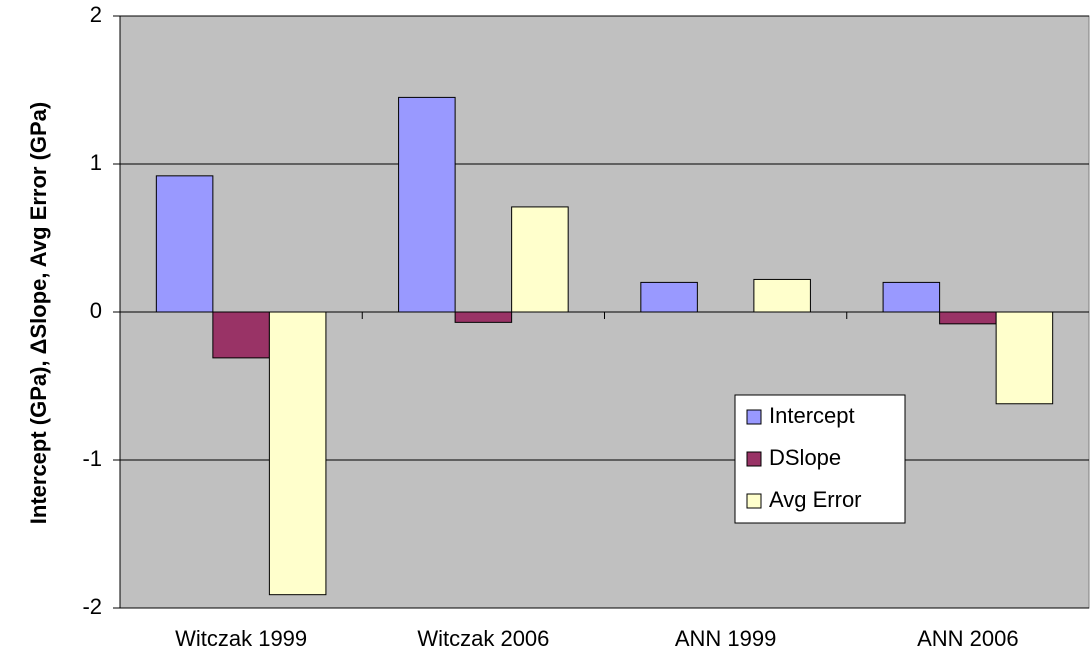 The width and height of the screenshot is (1090, 666). What do you see at coordinates (96, 14) in the screenshot?
I see `y-tick-label: 2` at bounding box center [96, 14].